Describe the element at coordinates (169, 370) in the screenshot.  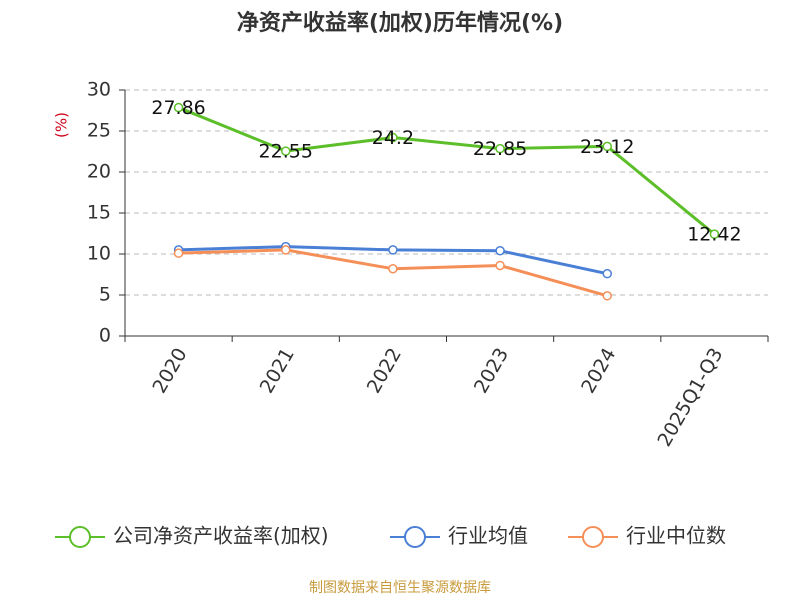
I see `x-tick-label: 2020` at that location.